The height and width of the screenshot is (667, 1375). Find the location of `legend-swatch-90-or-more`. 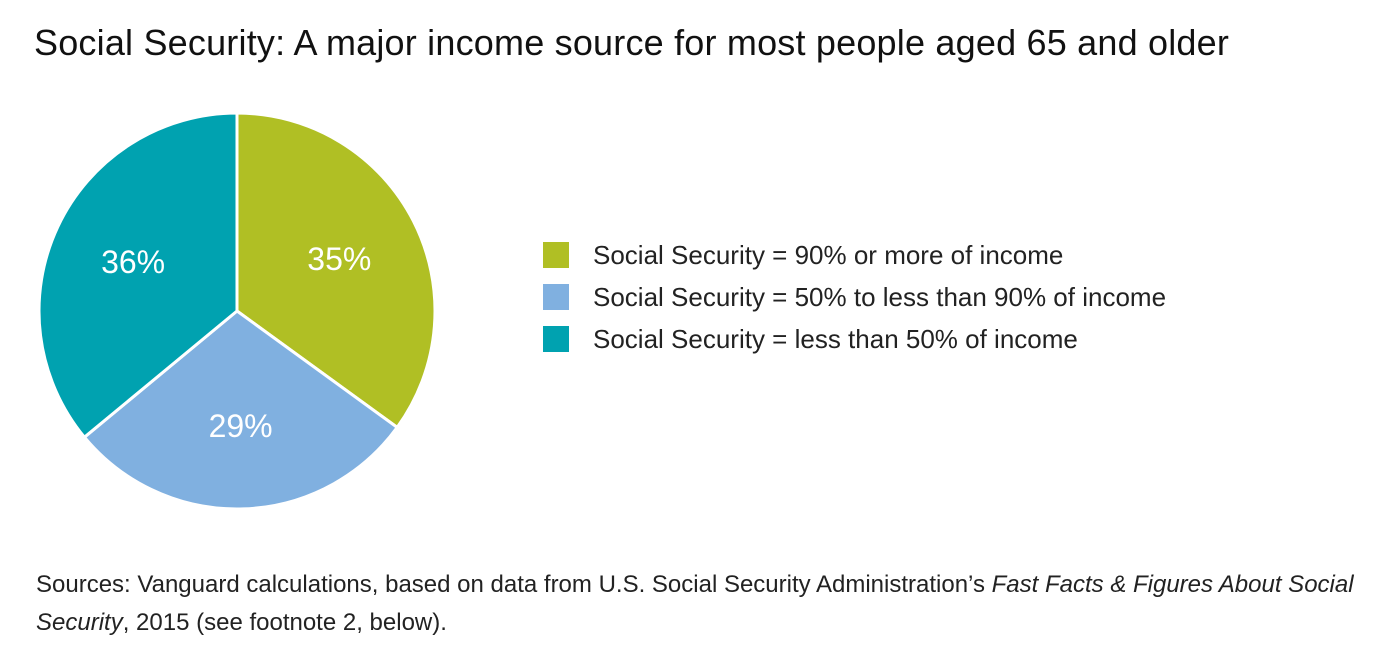

legend-swatch-90-or-more is located at coordinates (556, 255).